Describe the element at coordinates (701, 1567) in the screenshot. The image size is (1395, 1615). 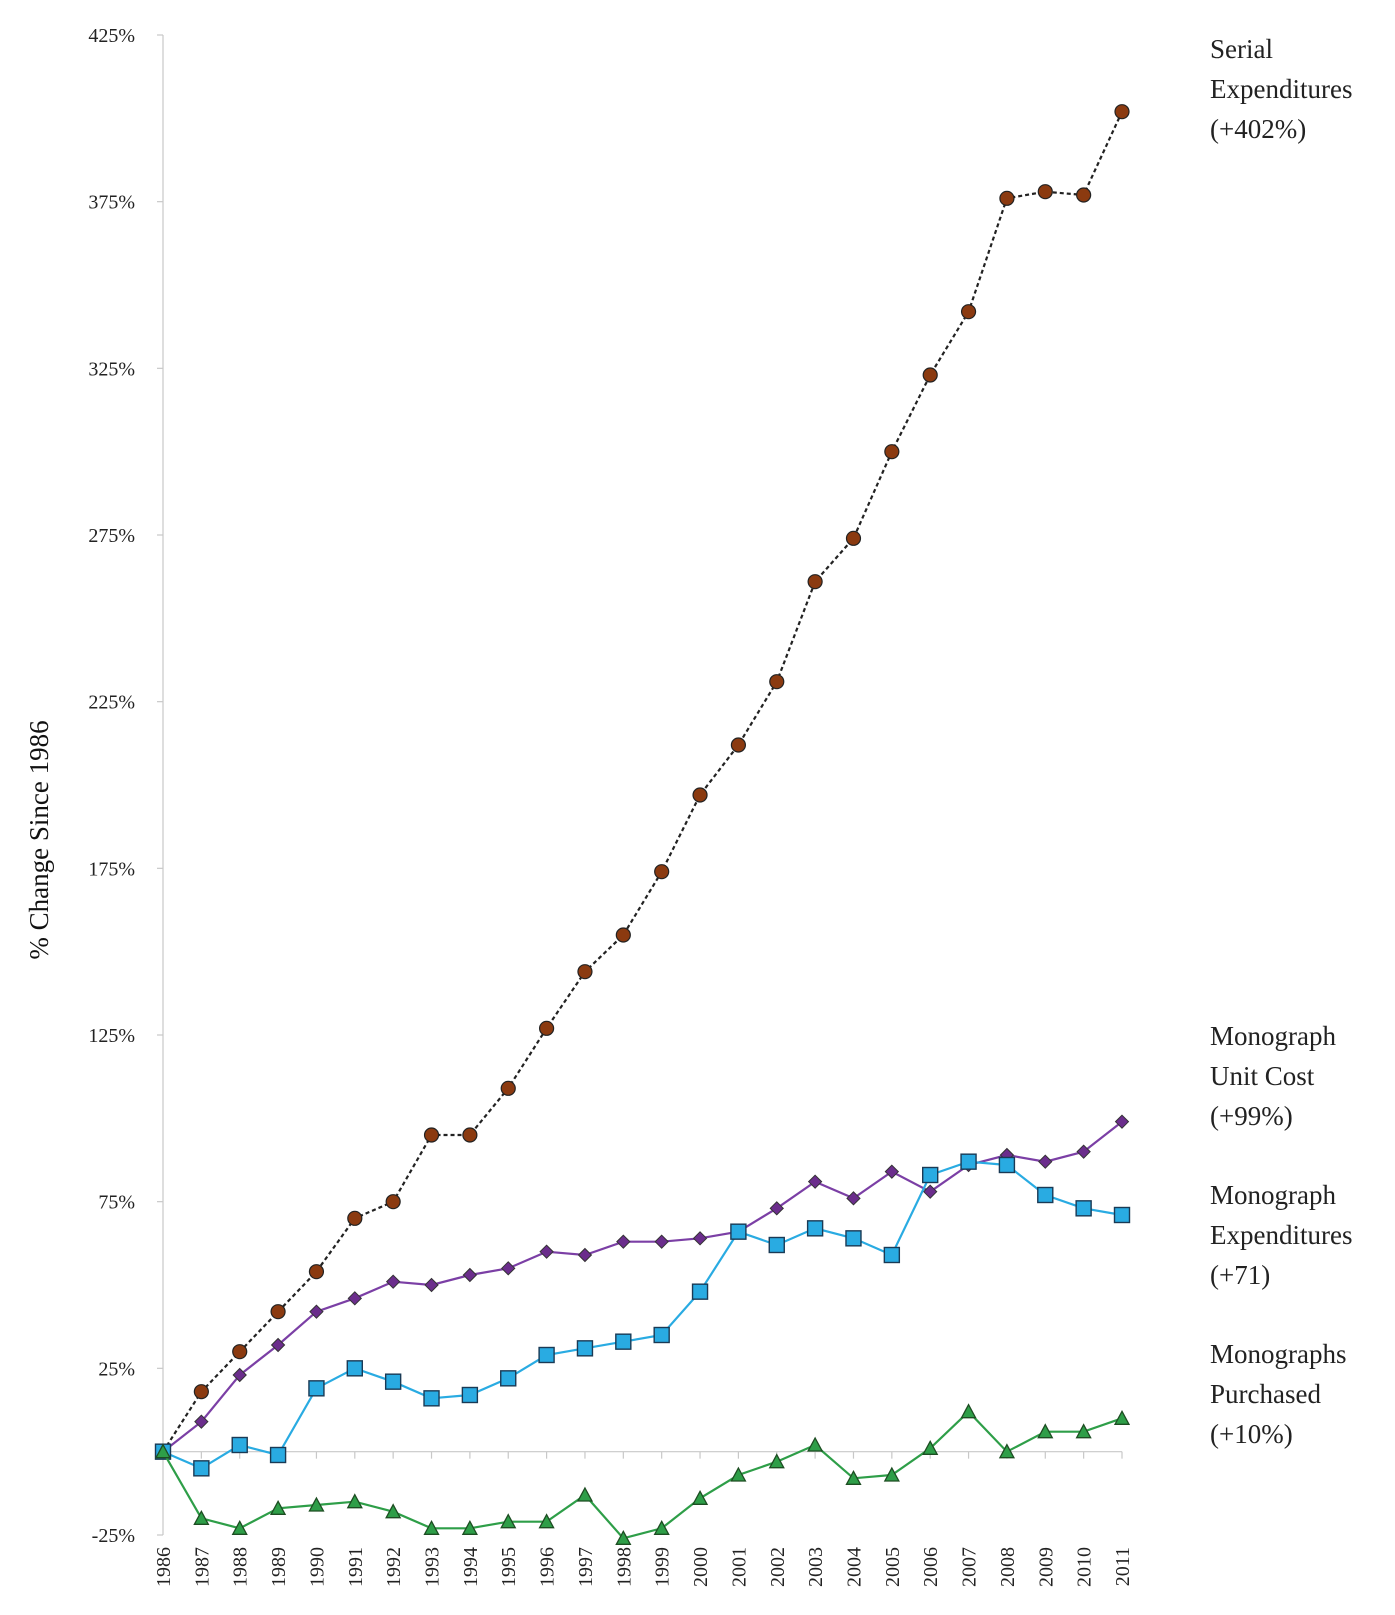
I see `x-tick-label: 2000` at that location.